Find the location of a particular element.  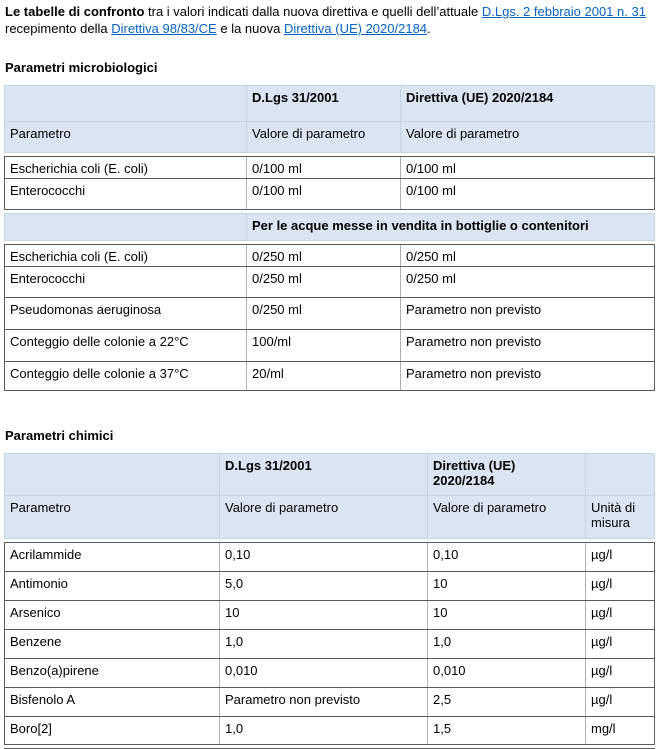

value-cell: 1,5 is located at coordinates (507, 730).